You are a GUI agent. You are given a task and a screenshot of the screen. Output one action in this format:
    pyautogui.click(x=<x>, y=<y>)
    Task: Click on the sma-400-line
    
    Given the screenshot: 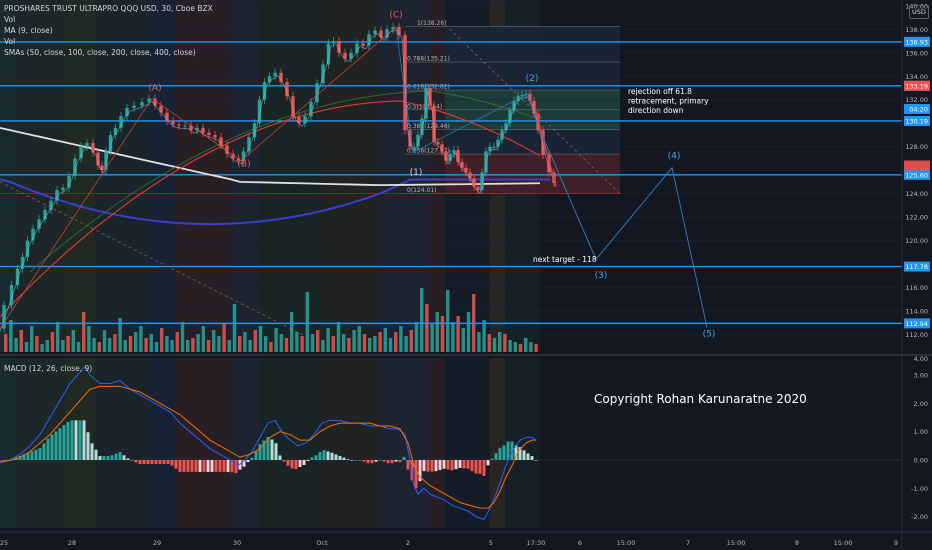 What is the action you would take?
    pyautogui.click(x=270, y=157)
    